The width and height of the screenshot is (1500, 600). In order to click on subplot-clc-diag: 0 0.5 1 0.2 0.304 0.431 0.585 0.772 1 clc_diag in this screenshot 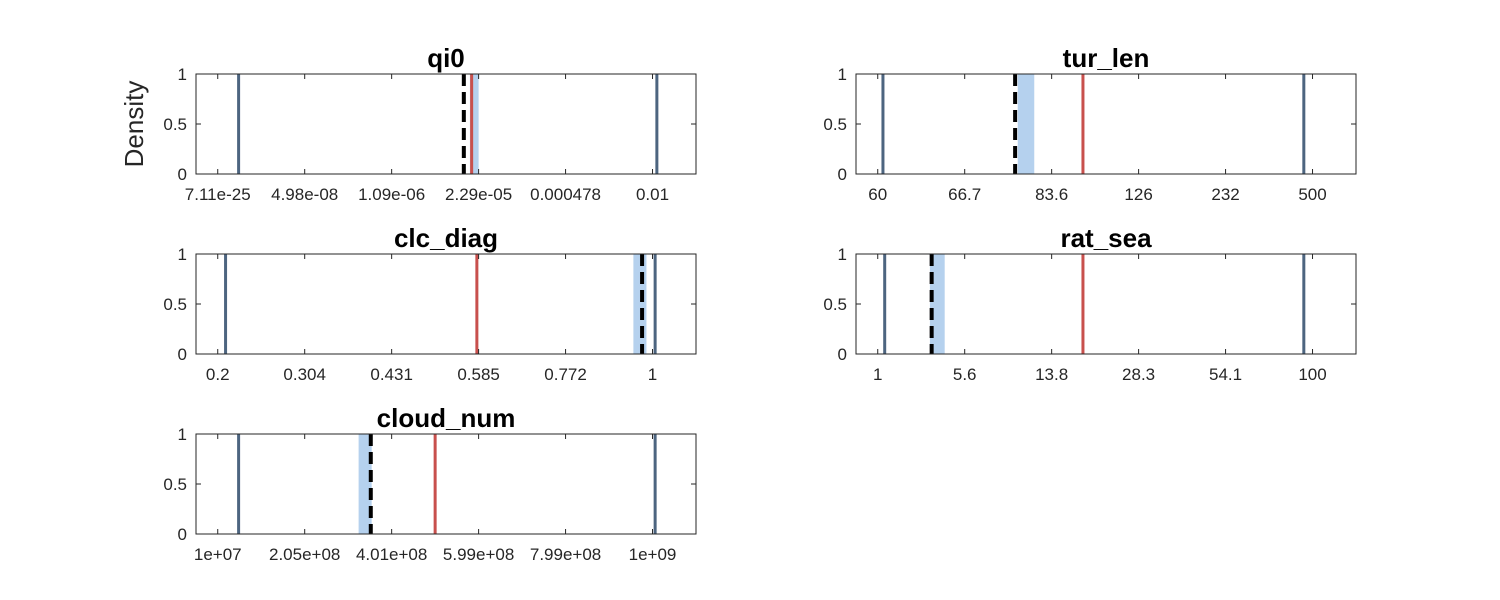, I will do `click(430, 303)`.